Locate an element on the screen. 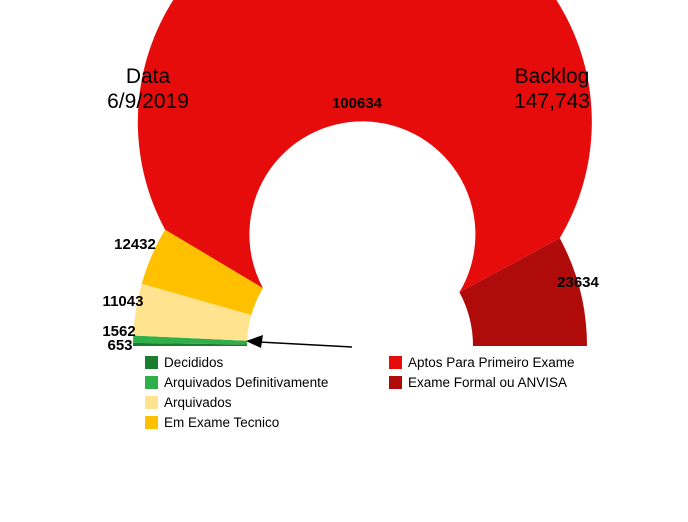 The height and width of the screenshot is (522, 688). value-label-arquivados-definitivamente: 1562 is located at coordinates (119, 331).